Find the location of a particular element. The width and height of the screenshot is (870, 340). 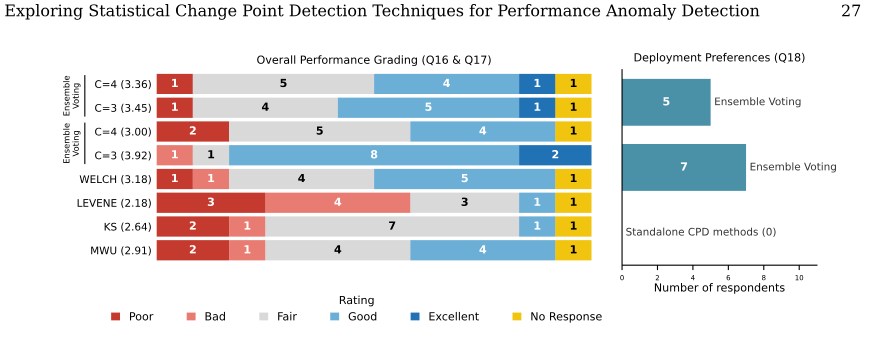

legend-label: Bad is located at coordinates (215, 316).